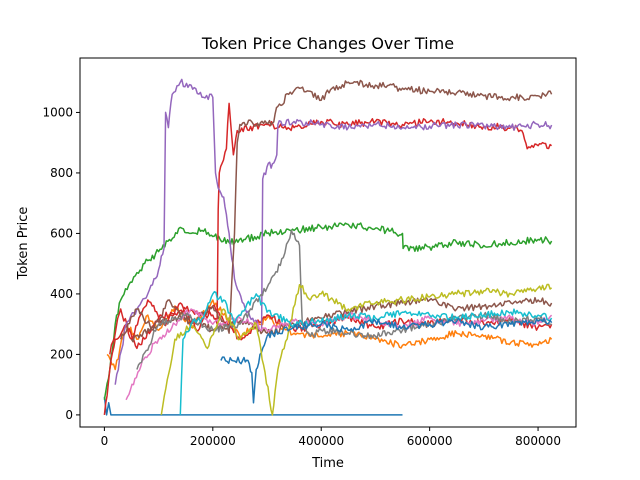  Describe the element at coordinates (61, 354) in the screenshot. I see `y-tick-label: 200` at that location.